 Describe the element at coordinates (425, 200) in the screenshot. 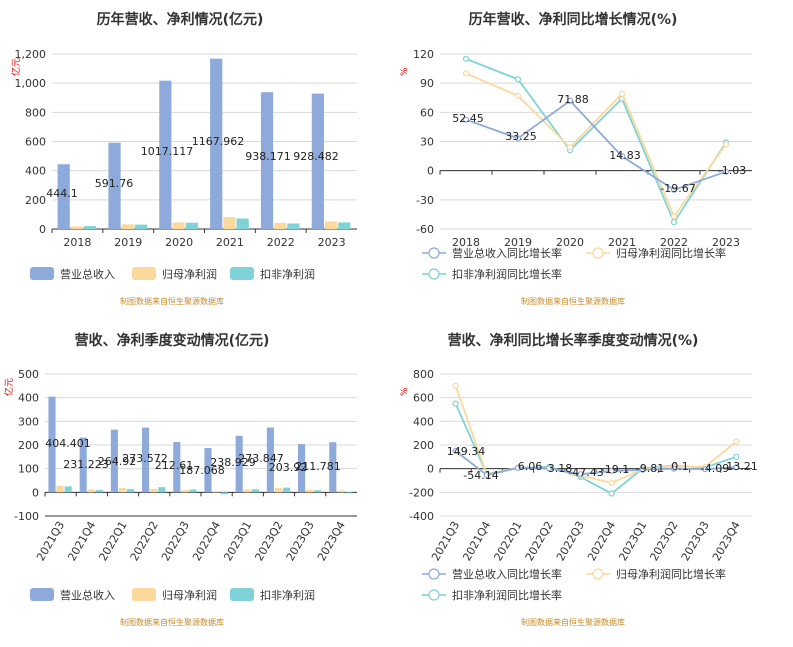

I see `y-tick-label: -30` at that location.